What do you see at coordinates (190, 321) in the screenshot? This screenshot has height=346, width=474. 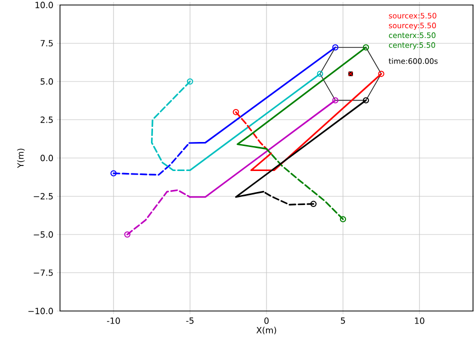 I see `x-tick-label: -5` at bounding box center [190, 321].